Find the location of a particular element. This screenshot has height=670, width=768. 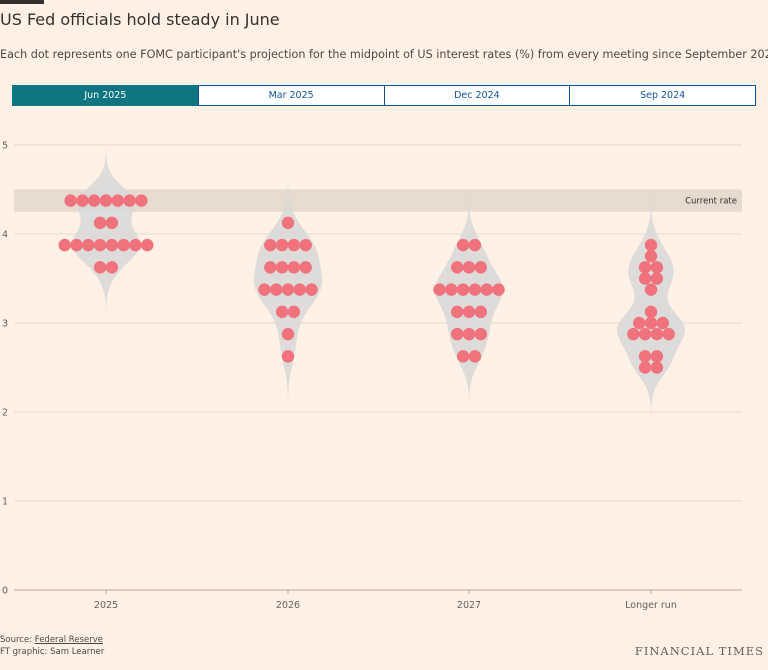

y-tick-label: 4 is located at coordinates (5, 235).